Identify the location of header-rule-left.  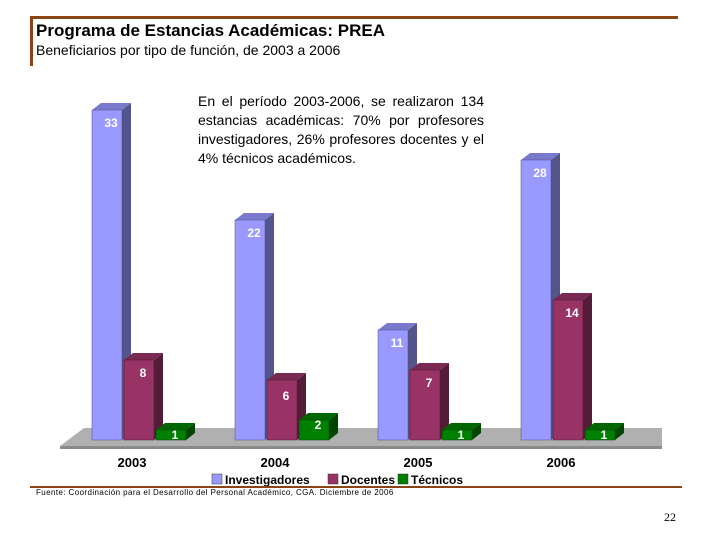
(31, 41).